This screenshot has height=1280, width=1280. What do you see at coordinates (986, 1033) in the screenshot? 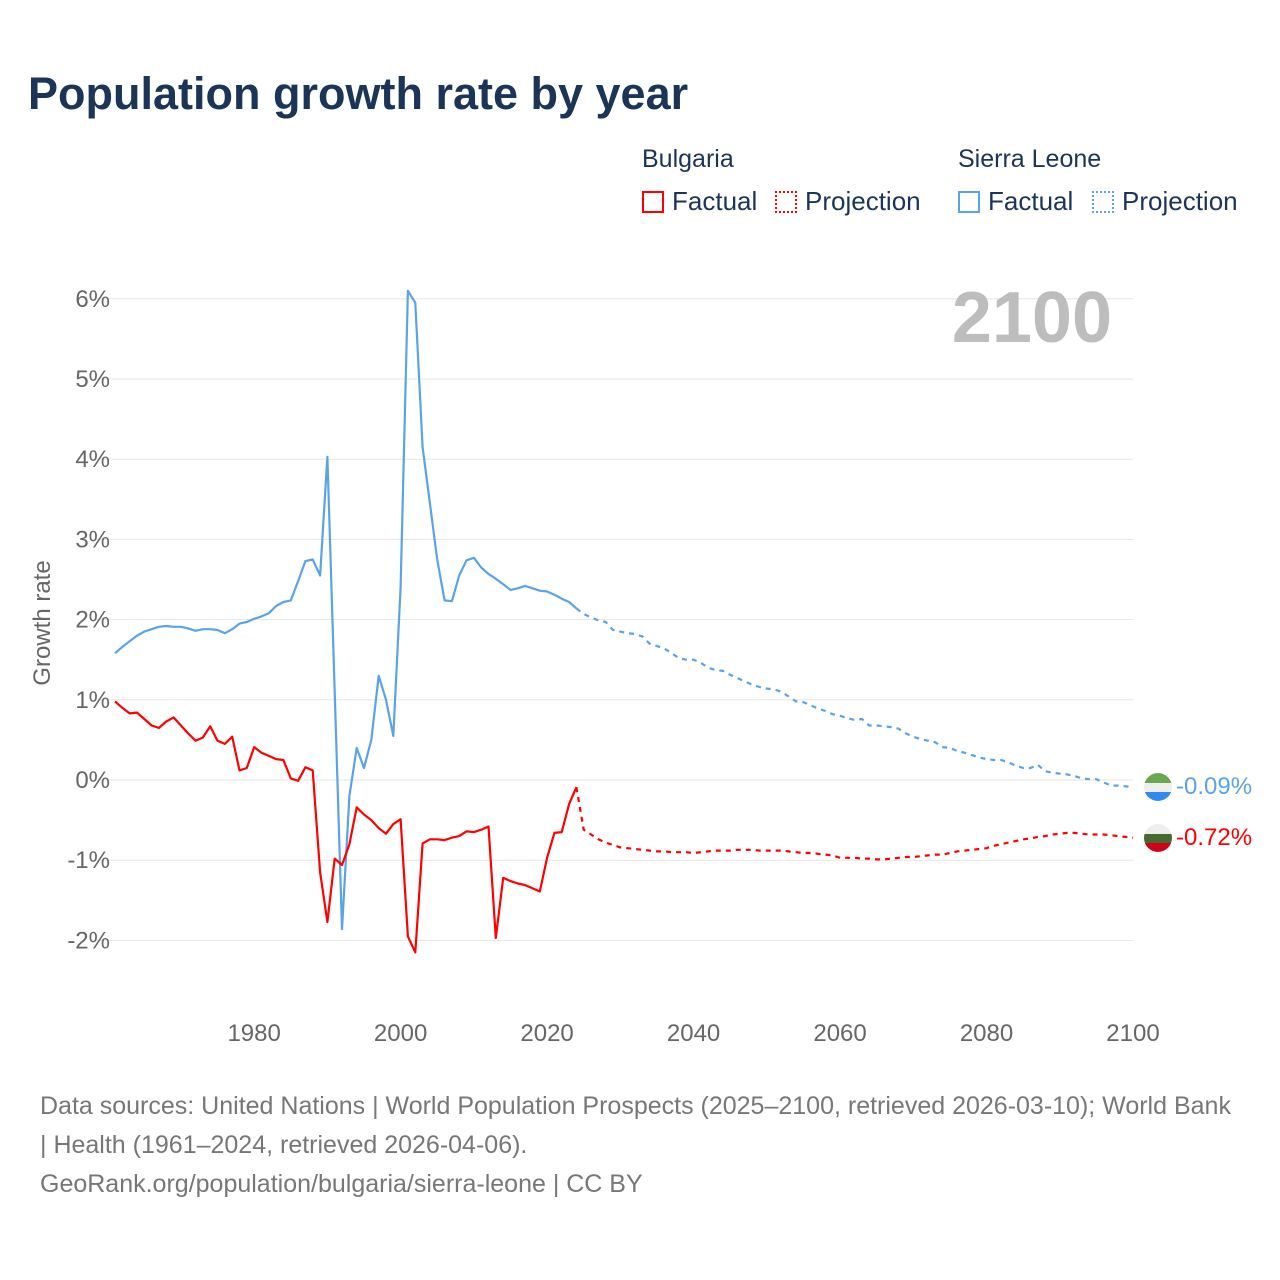
I see `x-tick-label: 2080` at bounding box center [986, 1033].